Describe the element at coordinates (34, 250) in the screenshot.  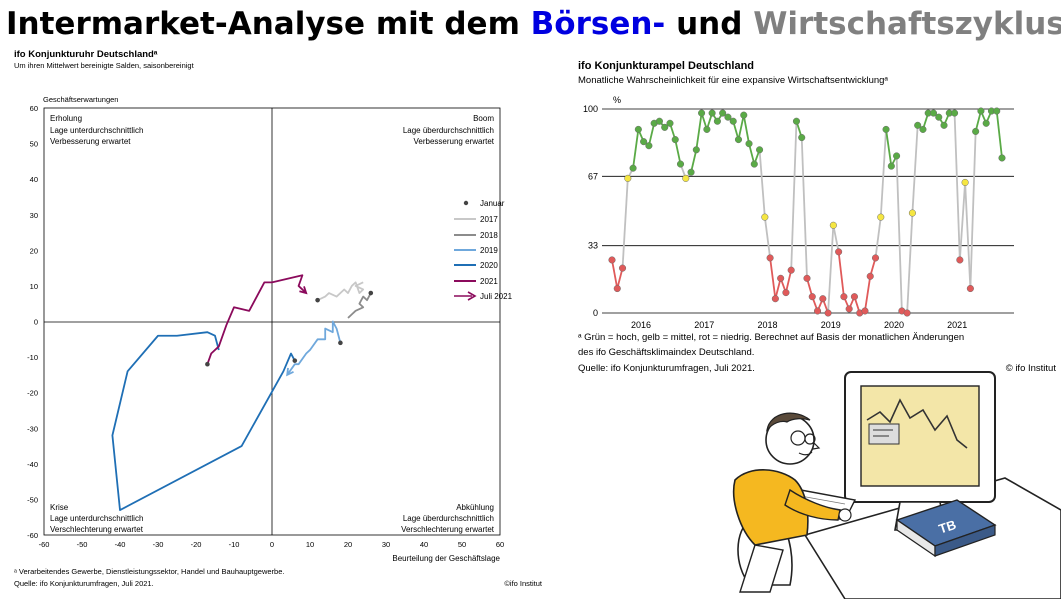
I see `chart1-ytick-label: 20` at that location.